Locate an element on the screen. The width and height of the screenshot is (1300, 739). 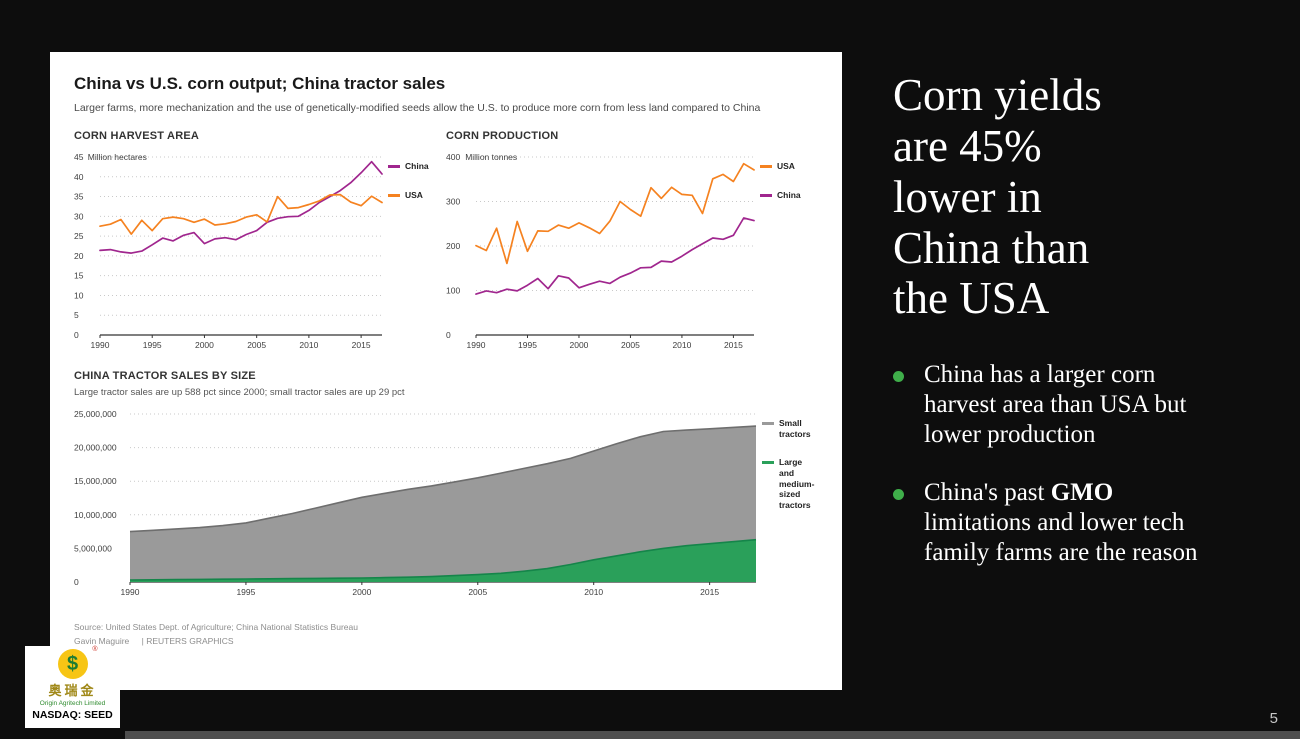
credit-line: Gavin Maguire | REUTERS GRAPHICS is located at coordinates (446, 642).